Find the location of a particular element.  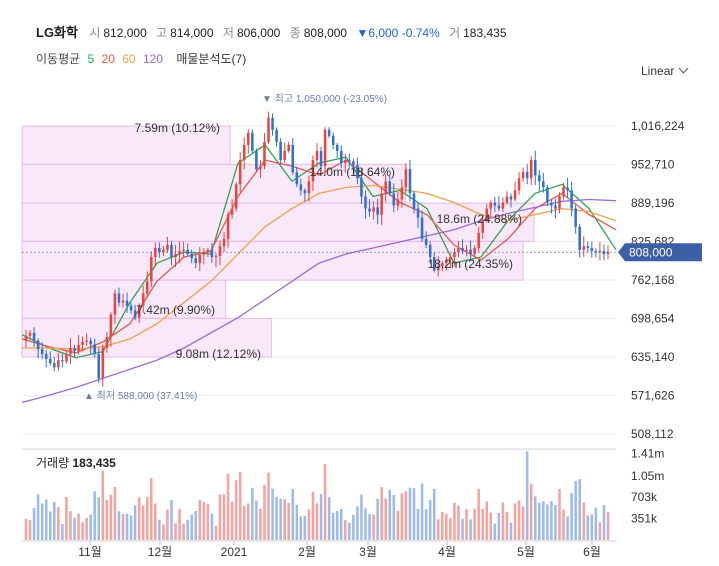

open-value: 812,000 is located at coordinates (125, 33).